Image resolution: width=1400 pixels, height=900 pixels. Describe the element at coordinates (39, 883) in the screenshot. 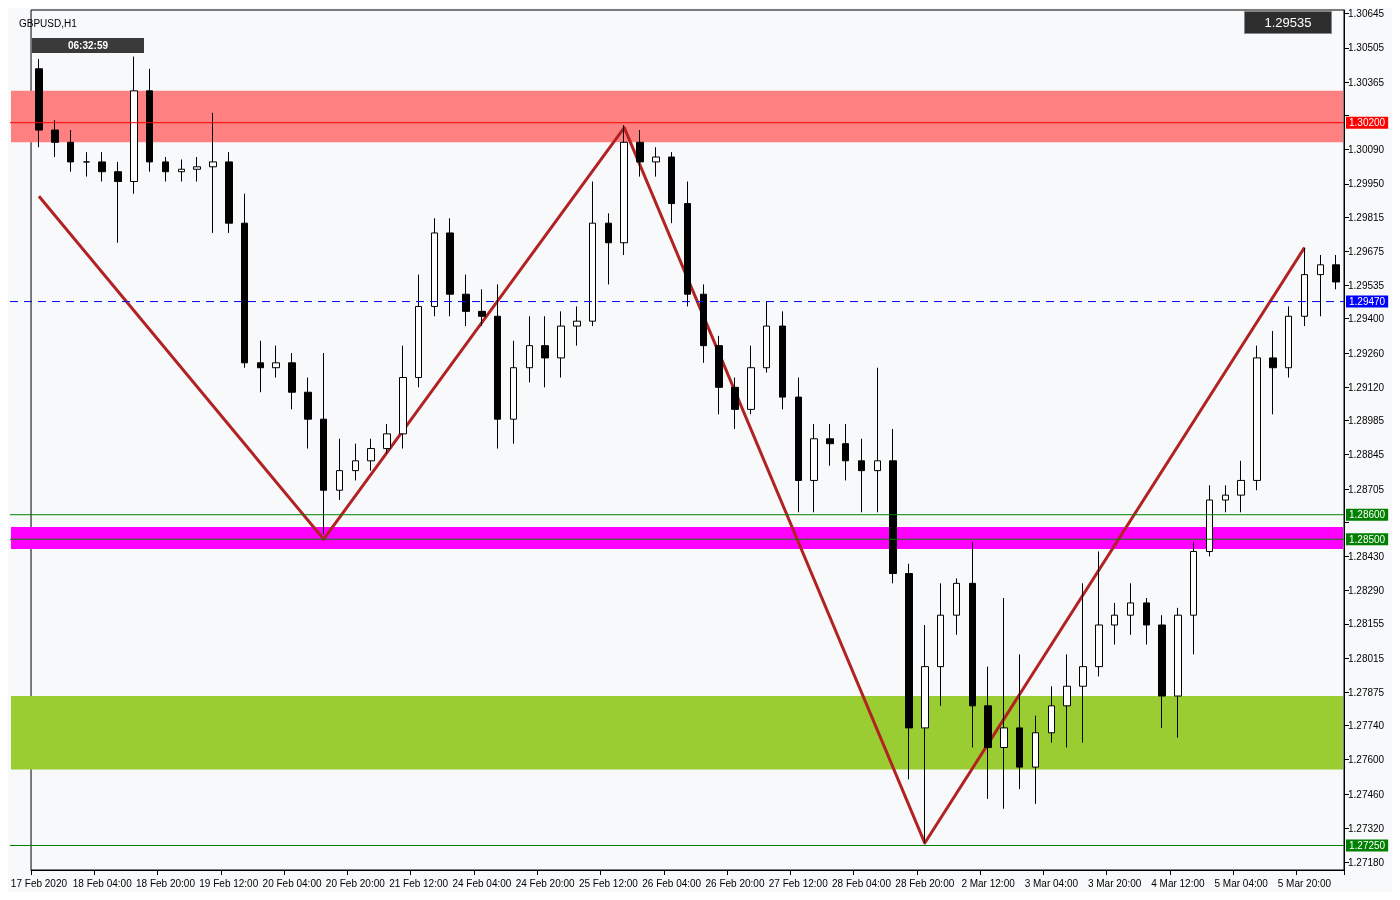

I see `x-tick-label: 17 Feb 2020` at that location.